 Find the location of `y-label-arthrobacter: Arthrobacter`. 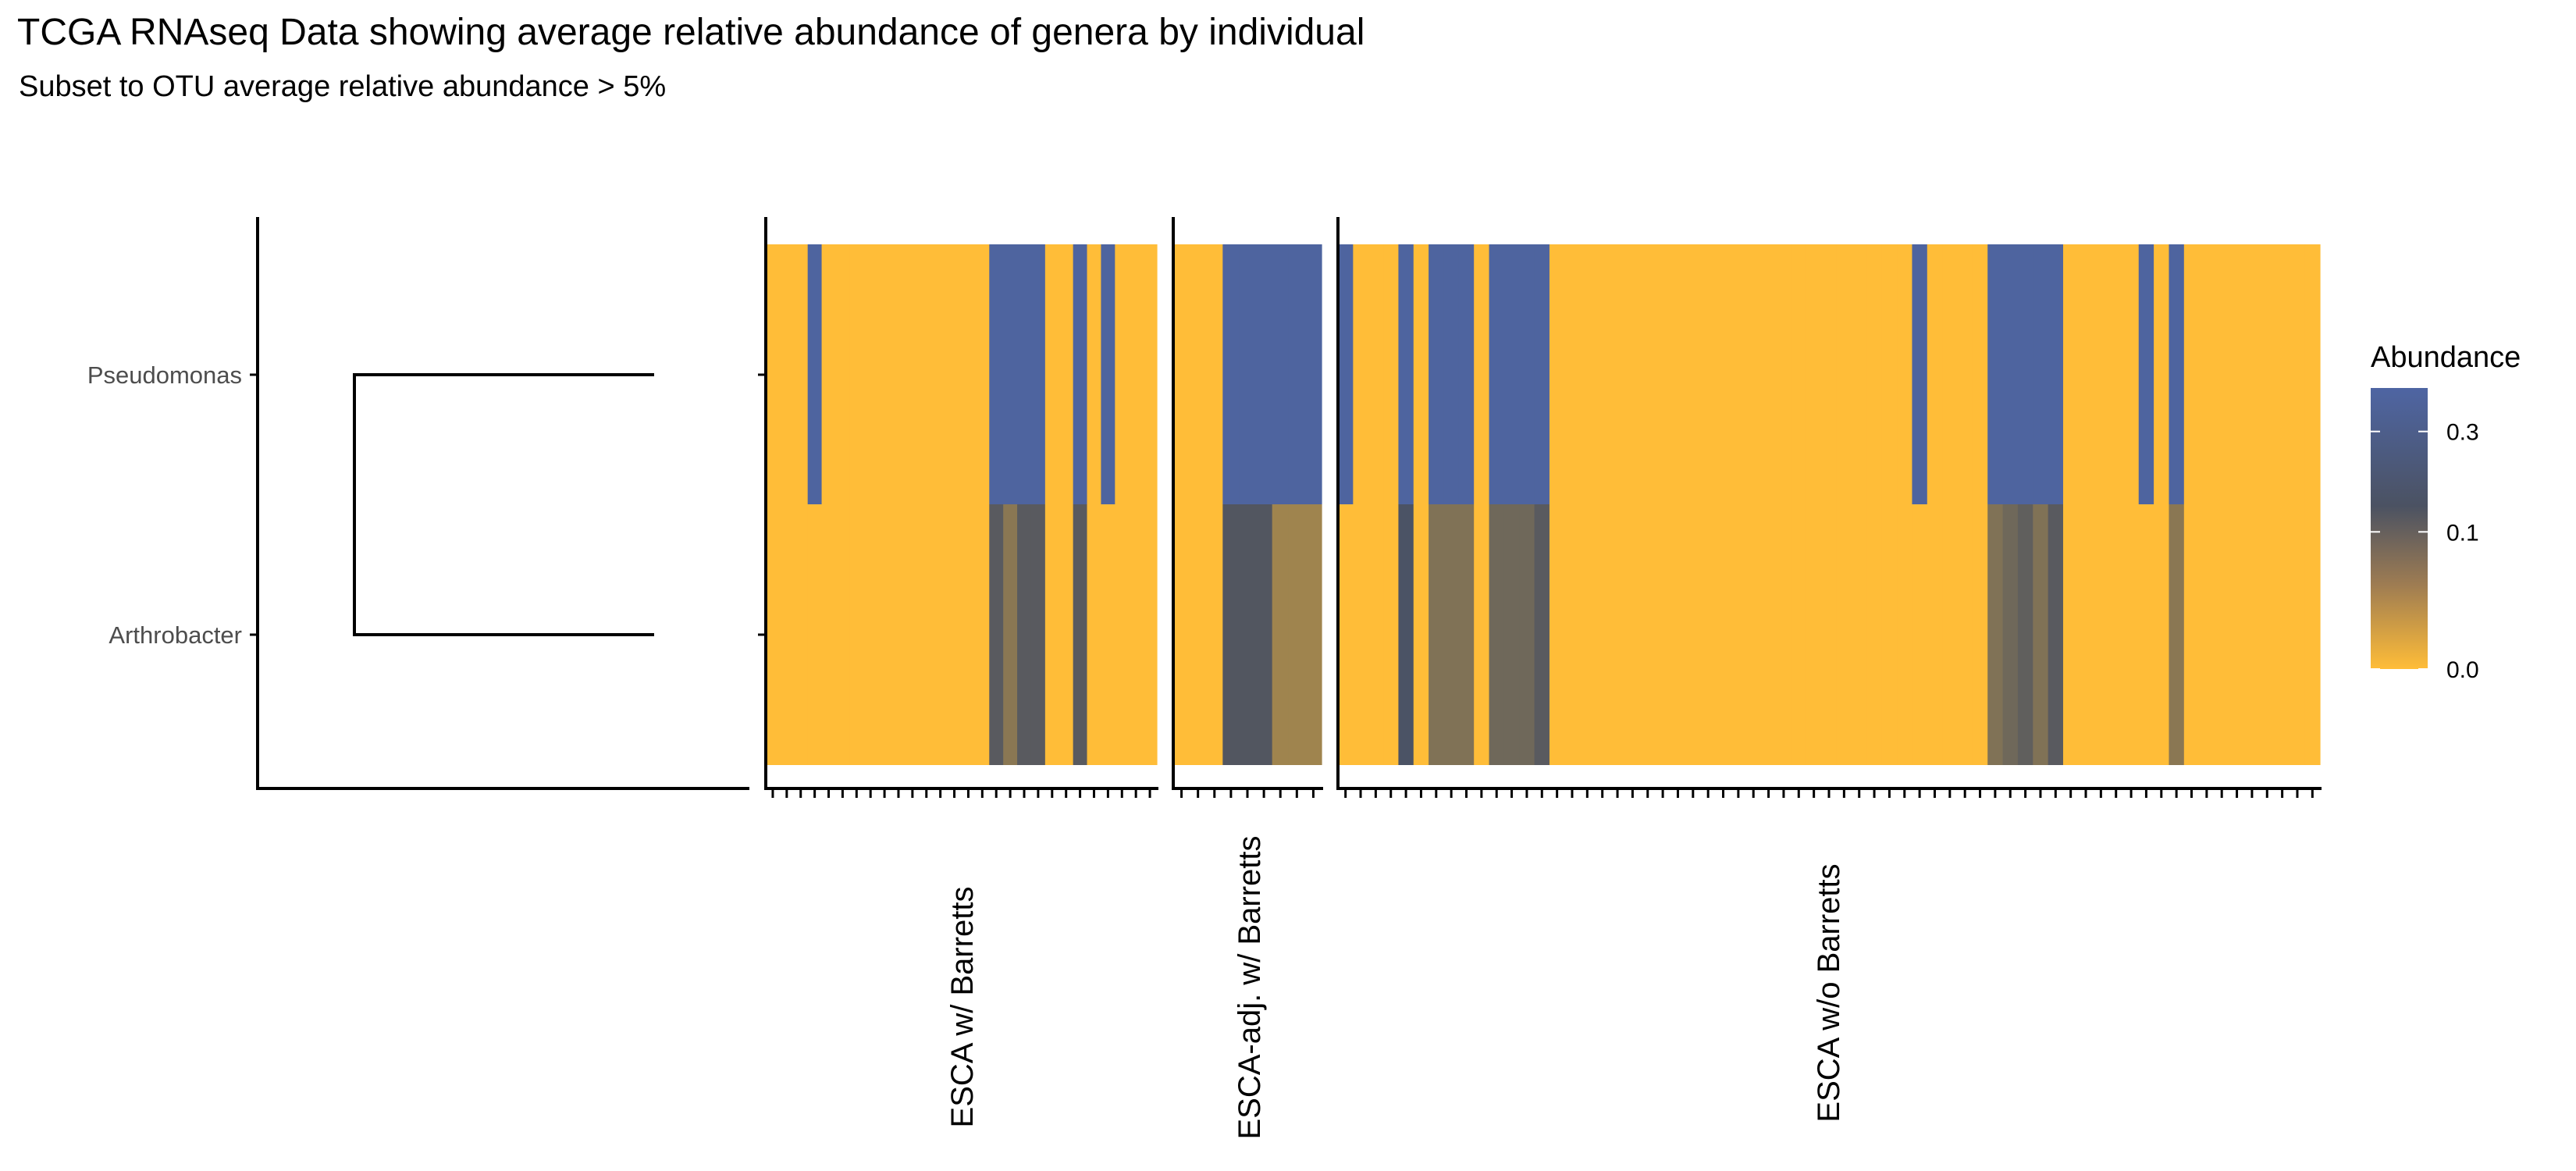

y-label-arthrobacter: Arthrobacter is located at coordinates (175, 635).